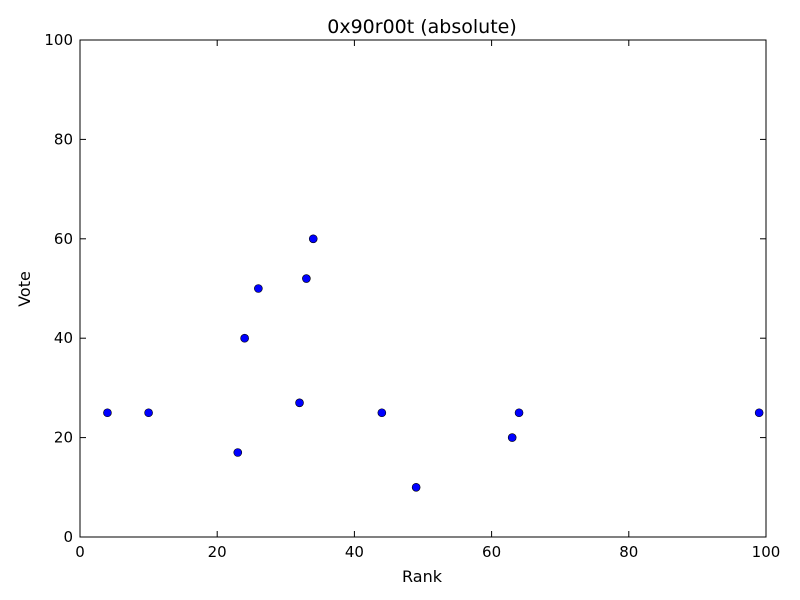 The height and width of the screenshot is (600, 800). What do you see at coordinates (422, 576) in the screenshot?
I see `x-axis-label: Rank` at bounding box center [422, 576].